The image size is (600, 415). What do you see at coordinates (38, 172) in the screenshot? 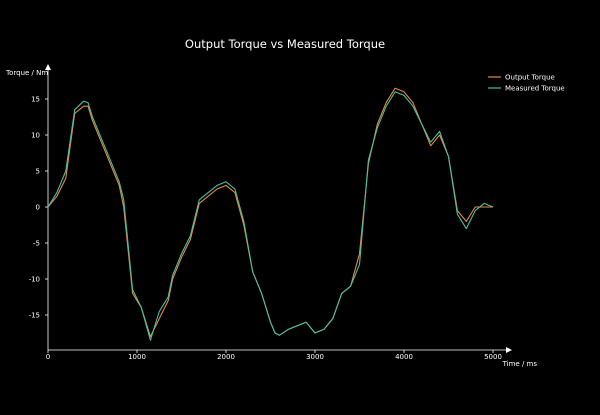
I see `y-tick-label: 5` at bounding box center [38, 172].